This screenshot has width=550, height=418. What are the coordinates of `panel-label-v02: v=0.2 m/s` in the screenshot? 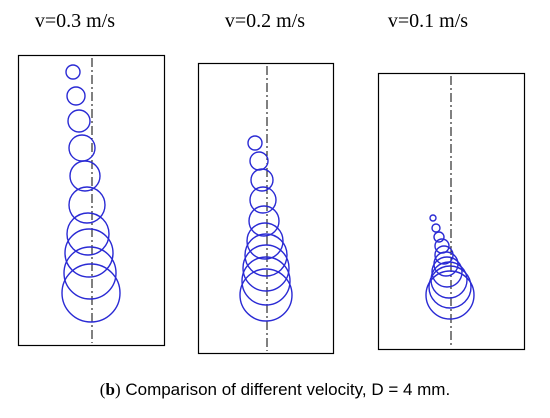 It's located at (265, 21).